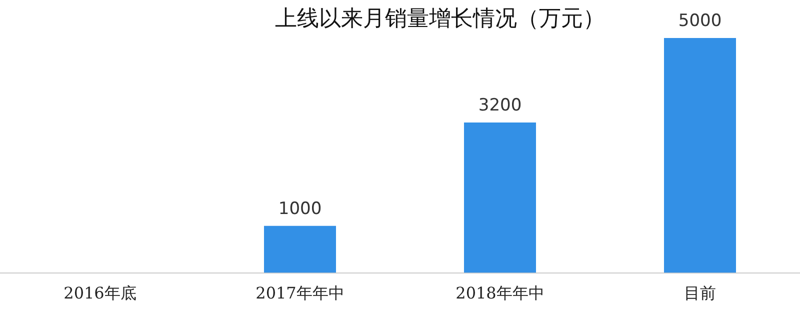 This screenshot has width=800, height=316. I want to click on data-label: 3200, so click(500, 105).